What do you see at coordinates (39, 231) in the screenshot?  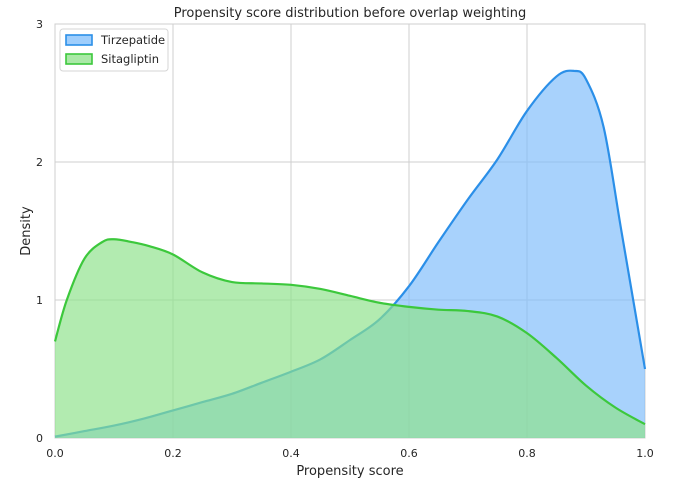 I see `y-tick-labels: 0 1 2 3` at bounding box center [39, 231].